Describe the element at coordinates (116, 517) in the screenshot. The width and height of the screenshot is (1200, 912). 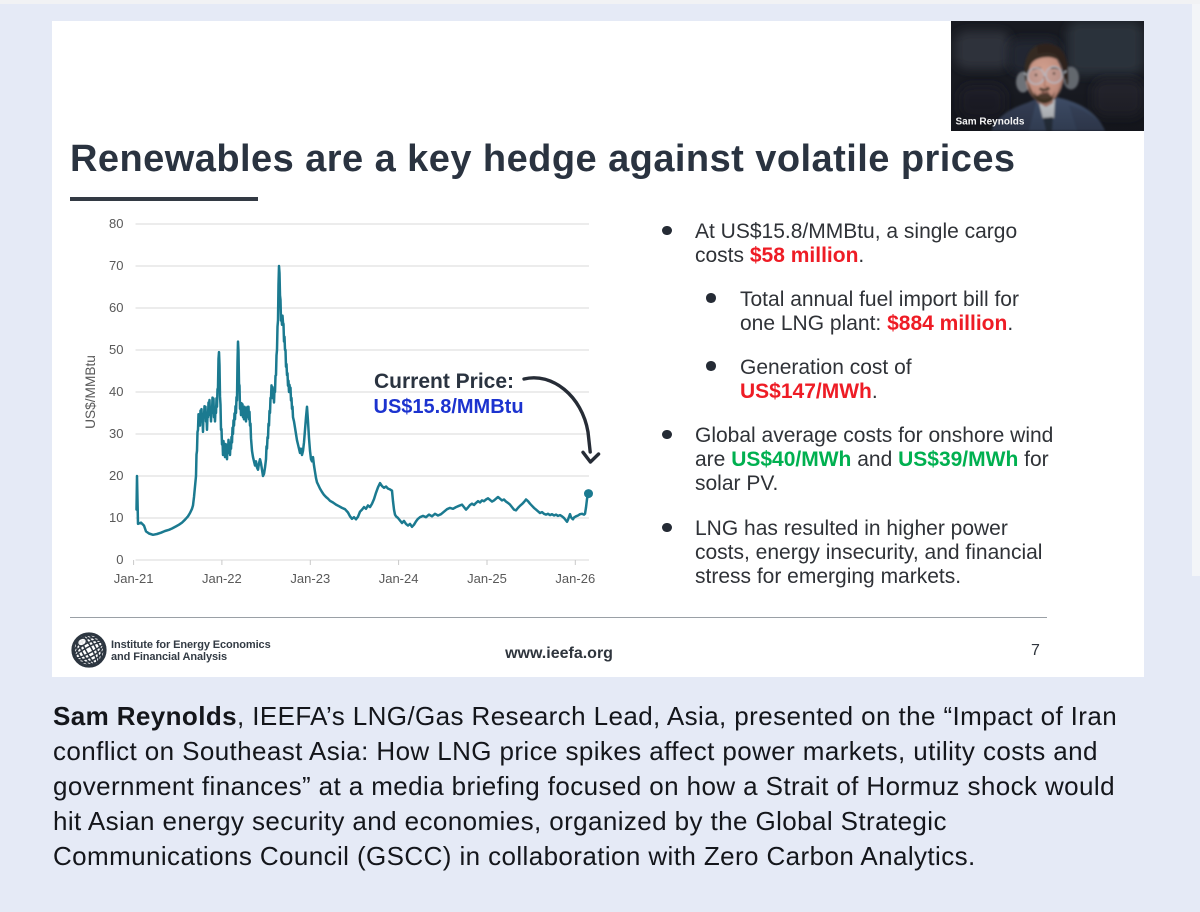
I see `svg-text: 10` at that location.